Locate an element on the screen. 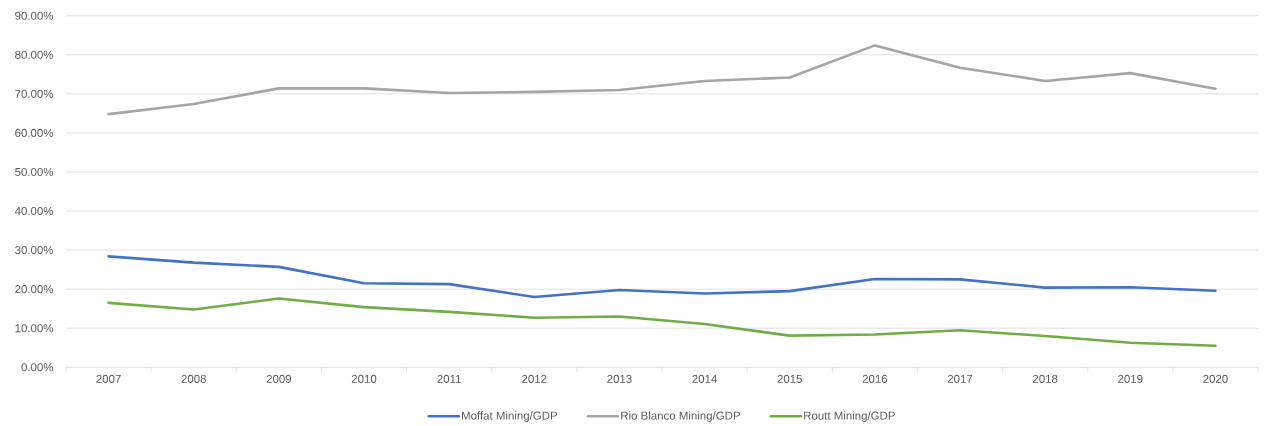 The width and height of the screenshot is (1264, 426). y-tick-label: 70.00% is located at coordinates (34, 93).